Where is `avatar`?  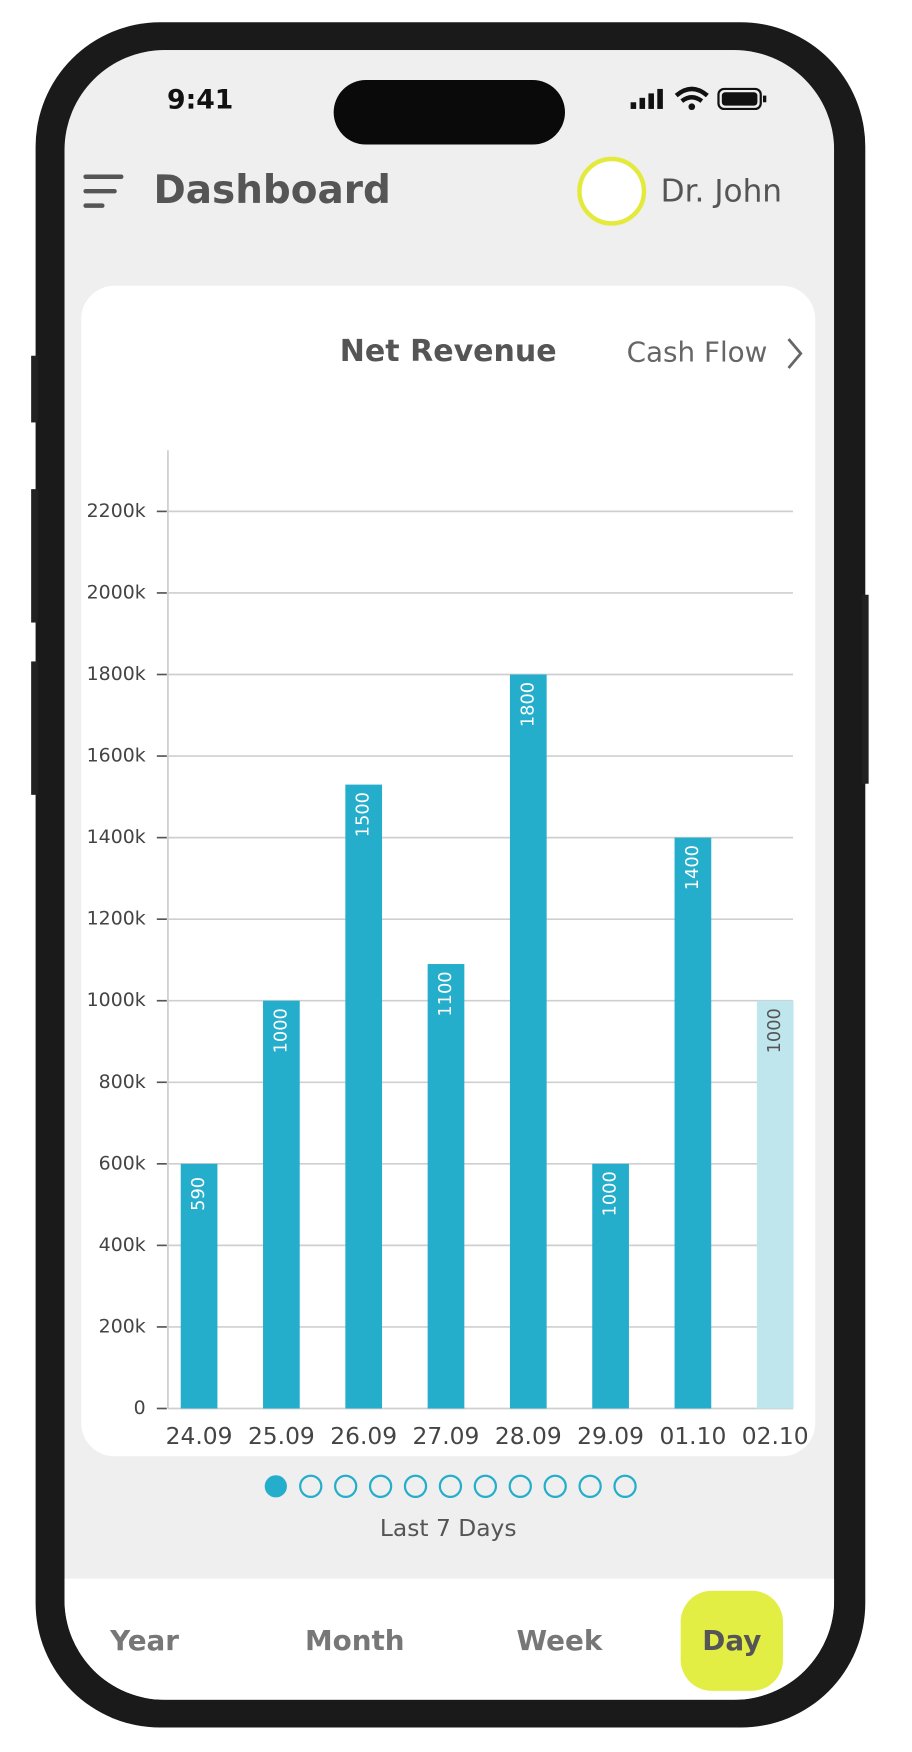
avatar is located at coordinates (612, 191).